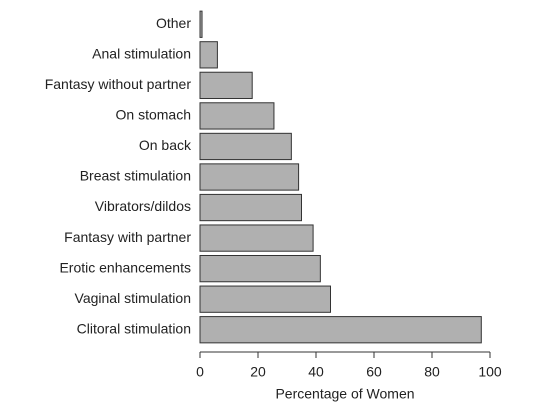  Describe the element at coordinates (135, 176) in the screenshot. I see `y-tick-label: Breast stimulation` at that location.